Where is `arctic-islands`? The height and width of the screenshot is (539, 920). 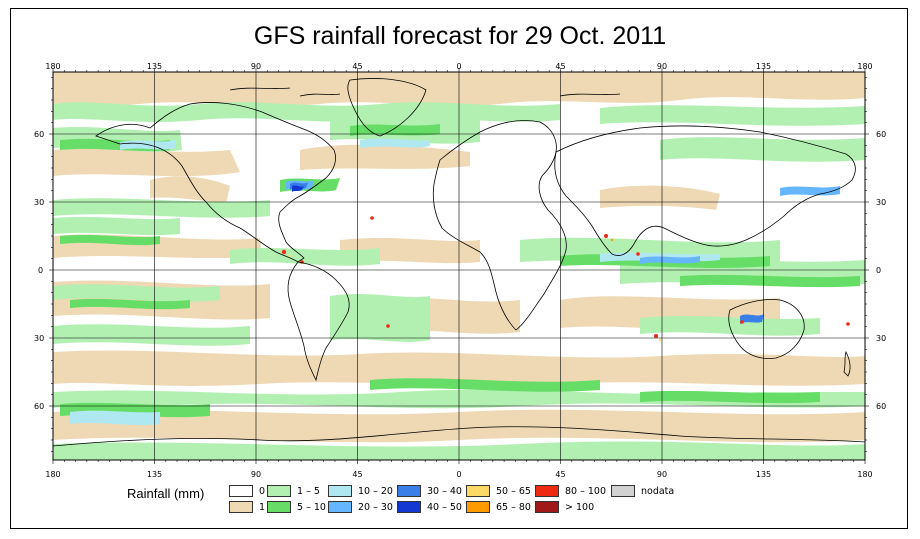 arctic-islands is located at coordinates (425, 92).